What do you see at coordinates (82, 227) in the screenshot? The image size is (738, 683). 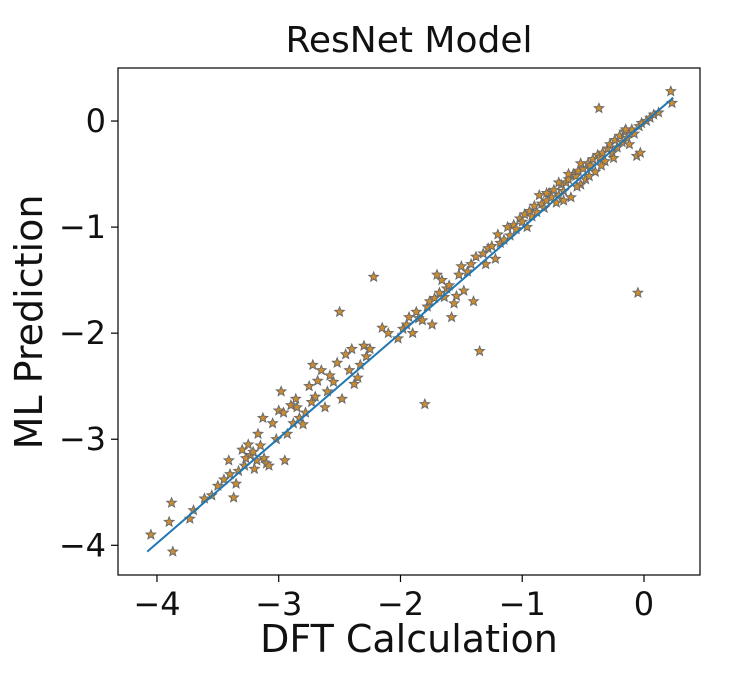 I see `y-tick-label: −1` at bounding box center [82, 227].